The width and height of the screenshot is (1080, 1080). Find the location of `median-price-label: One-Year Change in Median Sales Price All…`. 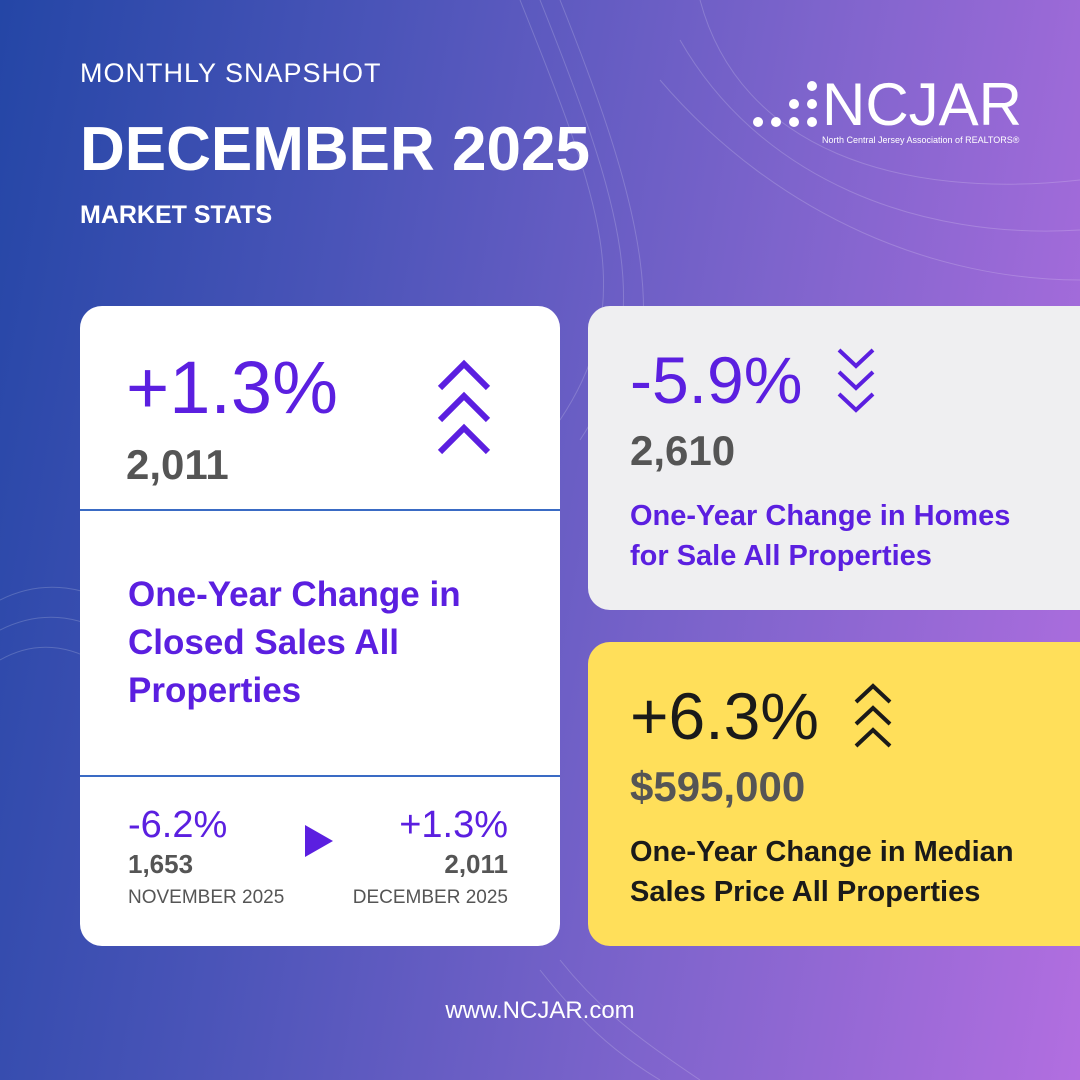

median-price-label: One-Year Change in Median Sales Price All… is located at coordinates (822, 872).